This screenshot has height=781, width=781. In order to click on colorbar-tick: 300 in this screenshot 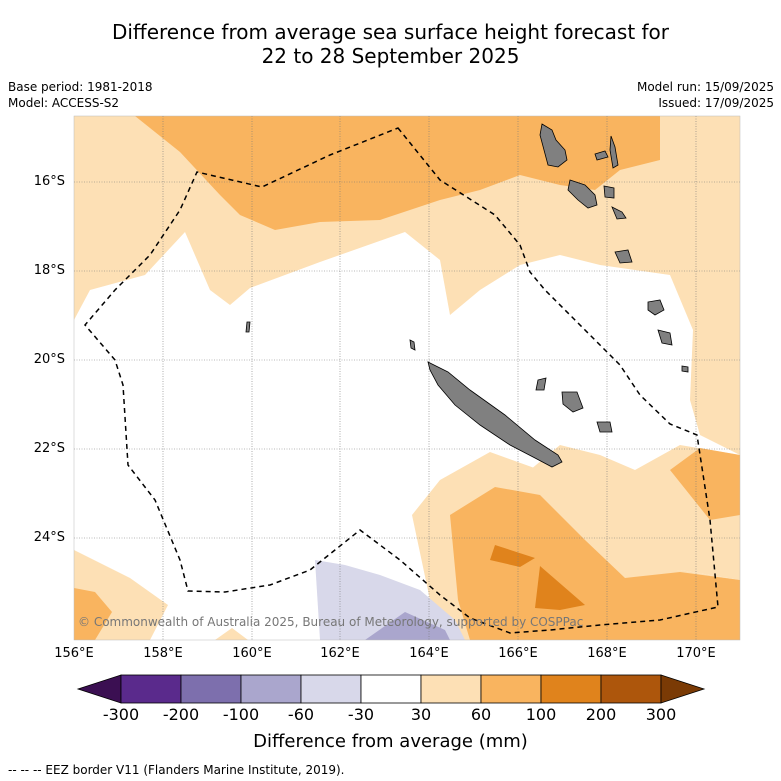, I will do `click(661, 714)`.